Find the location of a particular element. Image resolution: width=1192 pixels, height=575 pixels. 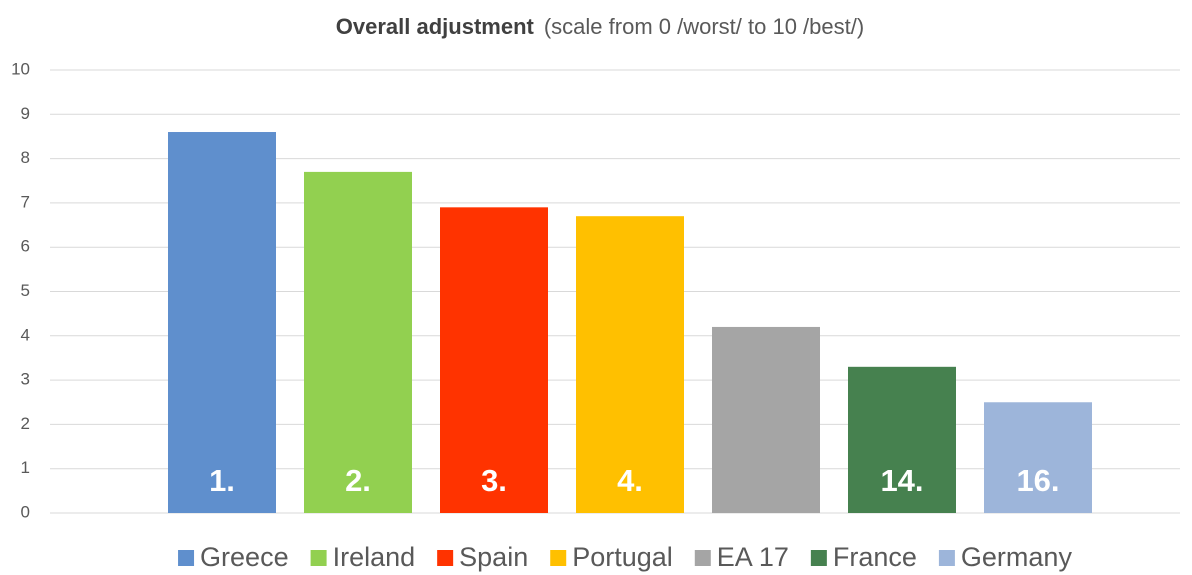

y-tick-label: 4 is located at coordinates (25, 334).